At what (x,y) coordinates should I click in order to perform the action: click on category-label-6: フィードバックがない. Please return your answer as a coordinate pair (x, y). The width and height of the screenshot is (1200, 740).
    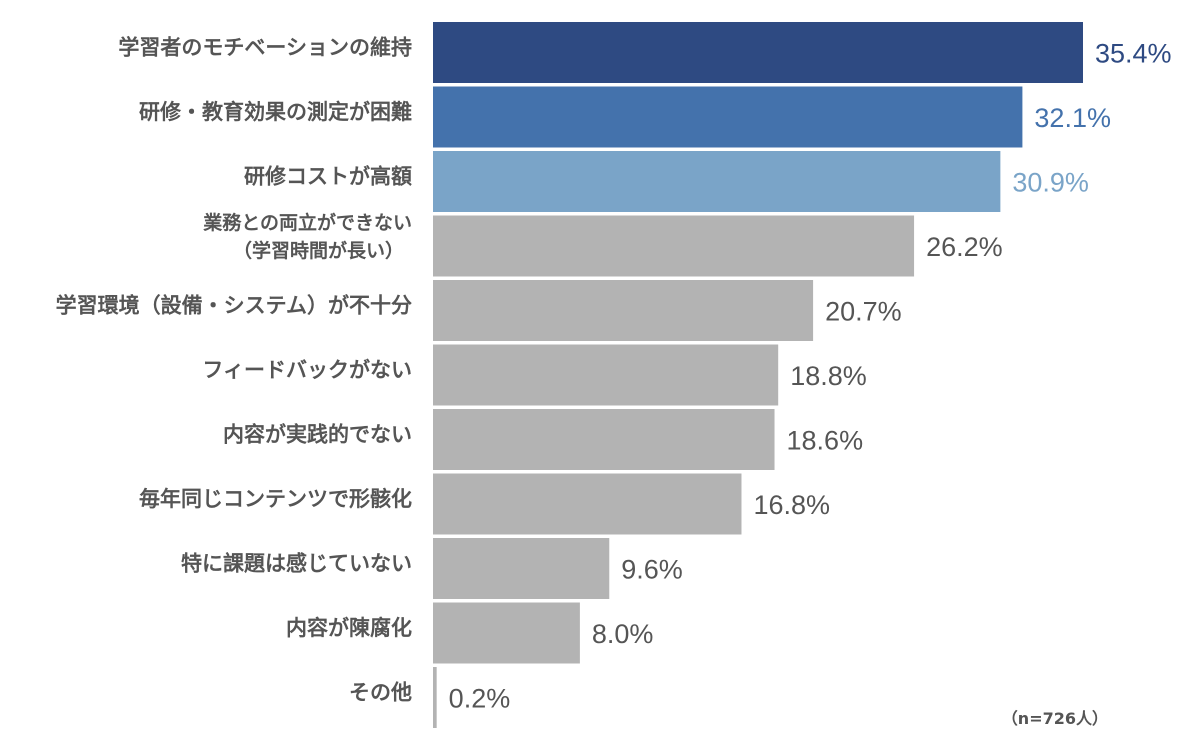
    Looking at the image, I should click on (307, 370).